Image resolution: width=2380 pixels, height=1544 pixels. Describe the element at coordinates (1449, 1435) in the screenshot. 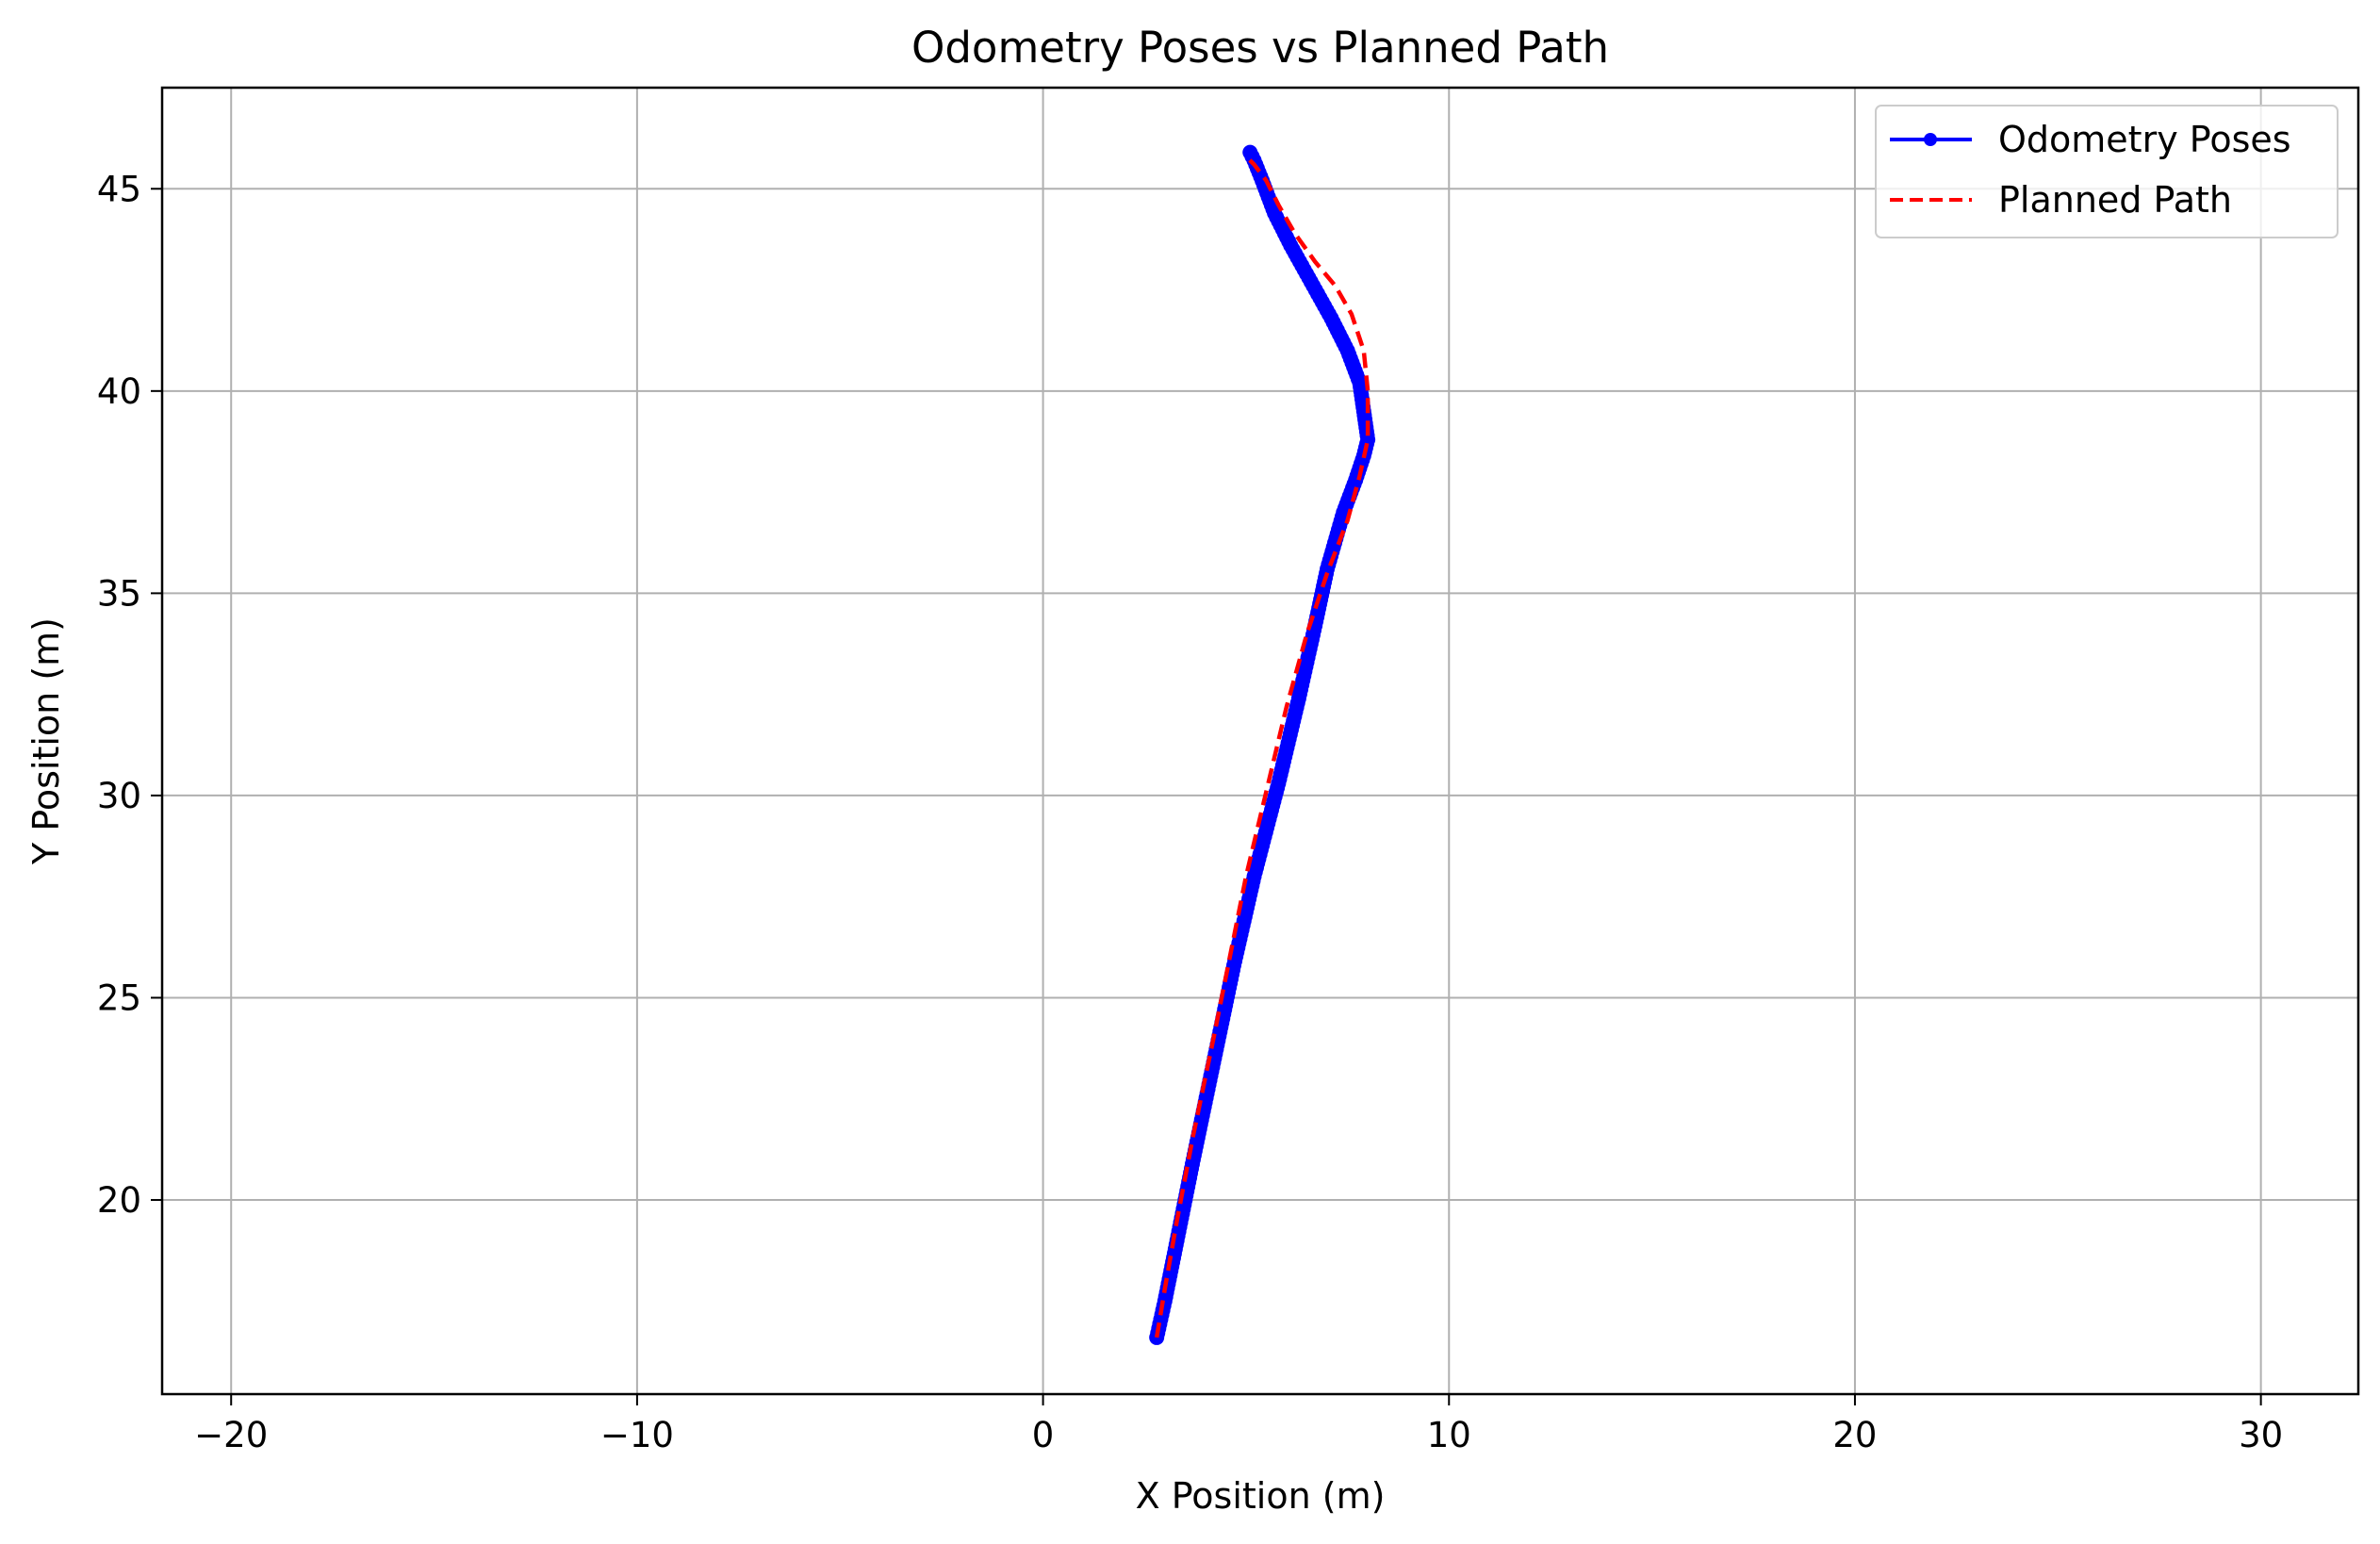

I see `x-tick-label: 10` at that location.